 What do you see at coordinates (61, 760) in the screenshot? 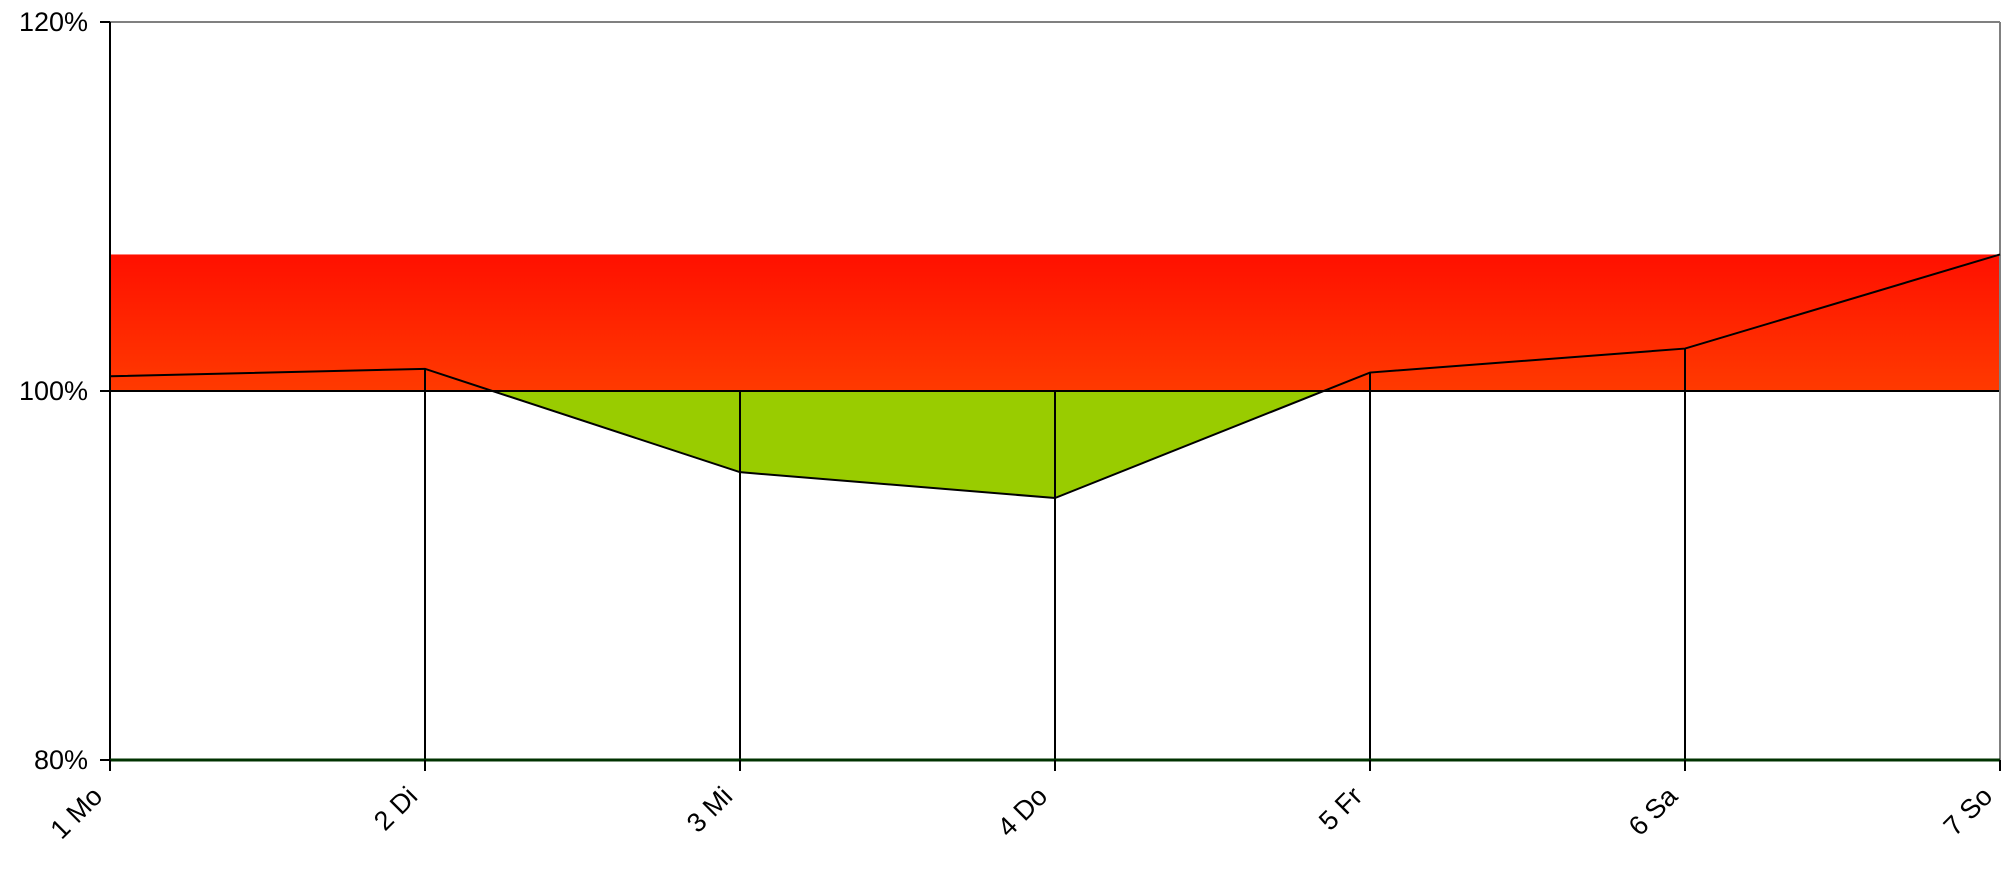
I see `y-tick-label: 80%` at bounding box center [61, 760].